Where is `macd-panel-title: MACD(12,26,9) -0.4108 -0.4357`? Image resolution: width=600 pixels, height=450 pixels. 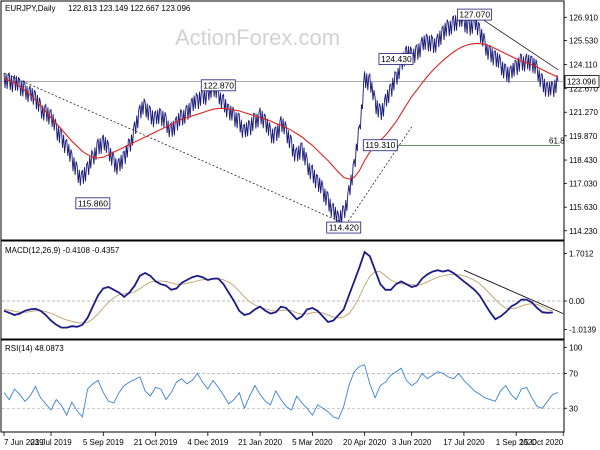 macd-panel-title: MACD(12,26,9) -0.4108 -0.4357 is located at coordinates (62, 250).